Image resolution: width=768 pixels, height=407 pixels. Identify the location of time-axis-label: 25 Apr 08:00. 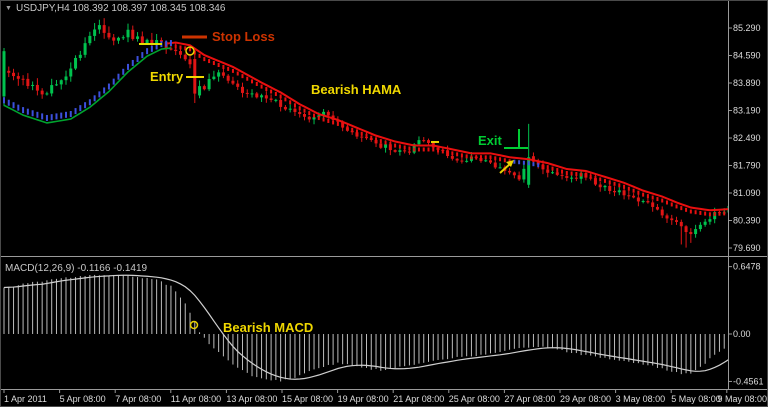
(474, 399).